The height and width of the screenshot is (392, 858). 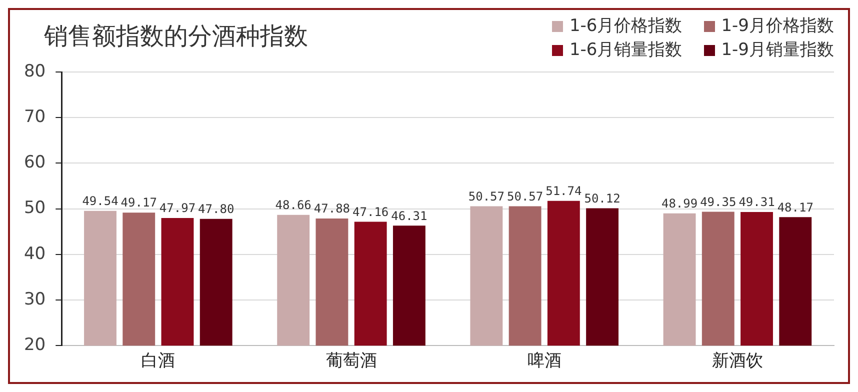 What do you see at coordinates (332, 209) in the screenshot?
I see `data-label: 47.88` at bounding box center [332, 209].